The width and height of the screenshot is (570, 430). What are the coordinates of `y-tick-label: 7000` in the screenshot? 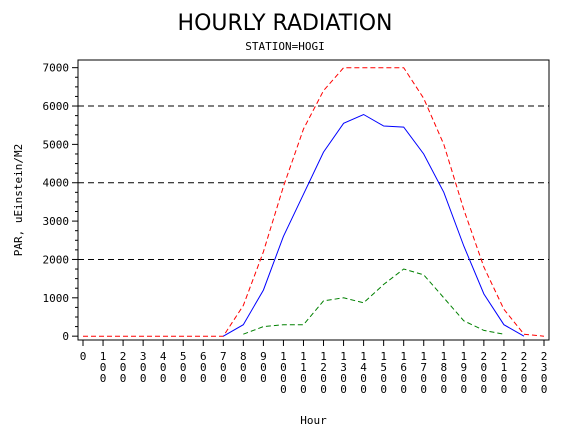 It's located at (56, 68).